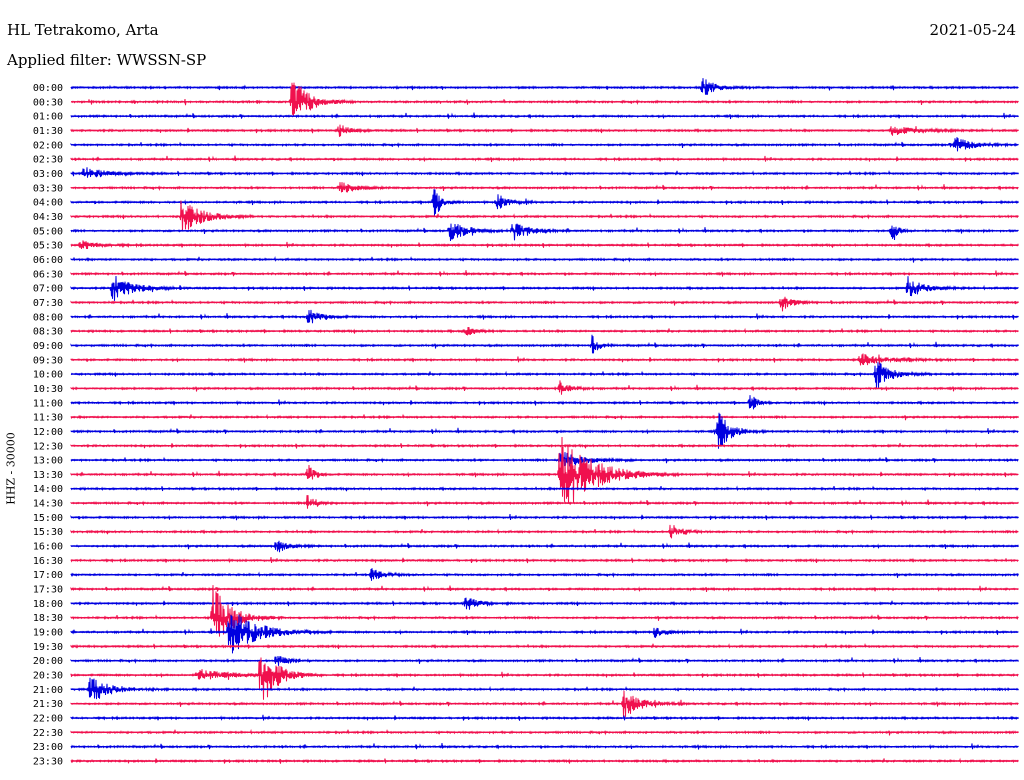  Describe the element at coordinates (48, 346) in the screenshot. I see `row-time-label: 09:00` at that location.